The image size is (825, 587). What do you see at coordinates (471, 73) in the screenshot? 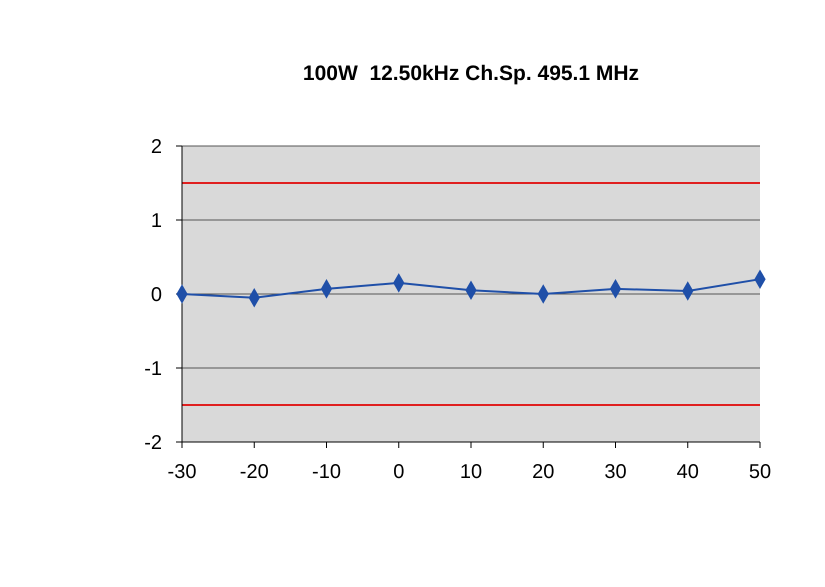
I see `chart-title: 100W 12.50kHz Ch.Sp. 495.1 MHz` at bounding box center [471, 73].